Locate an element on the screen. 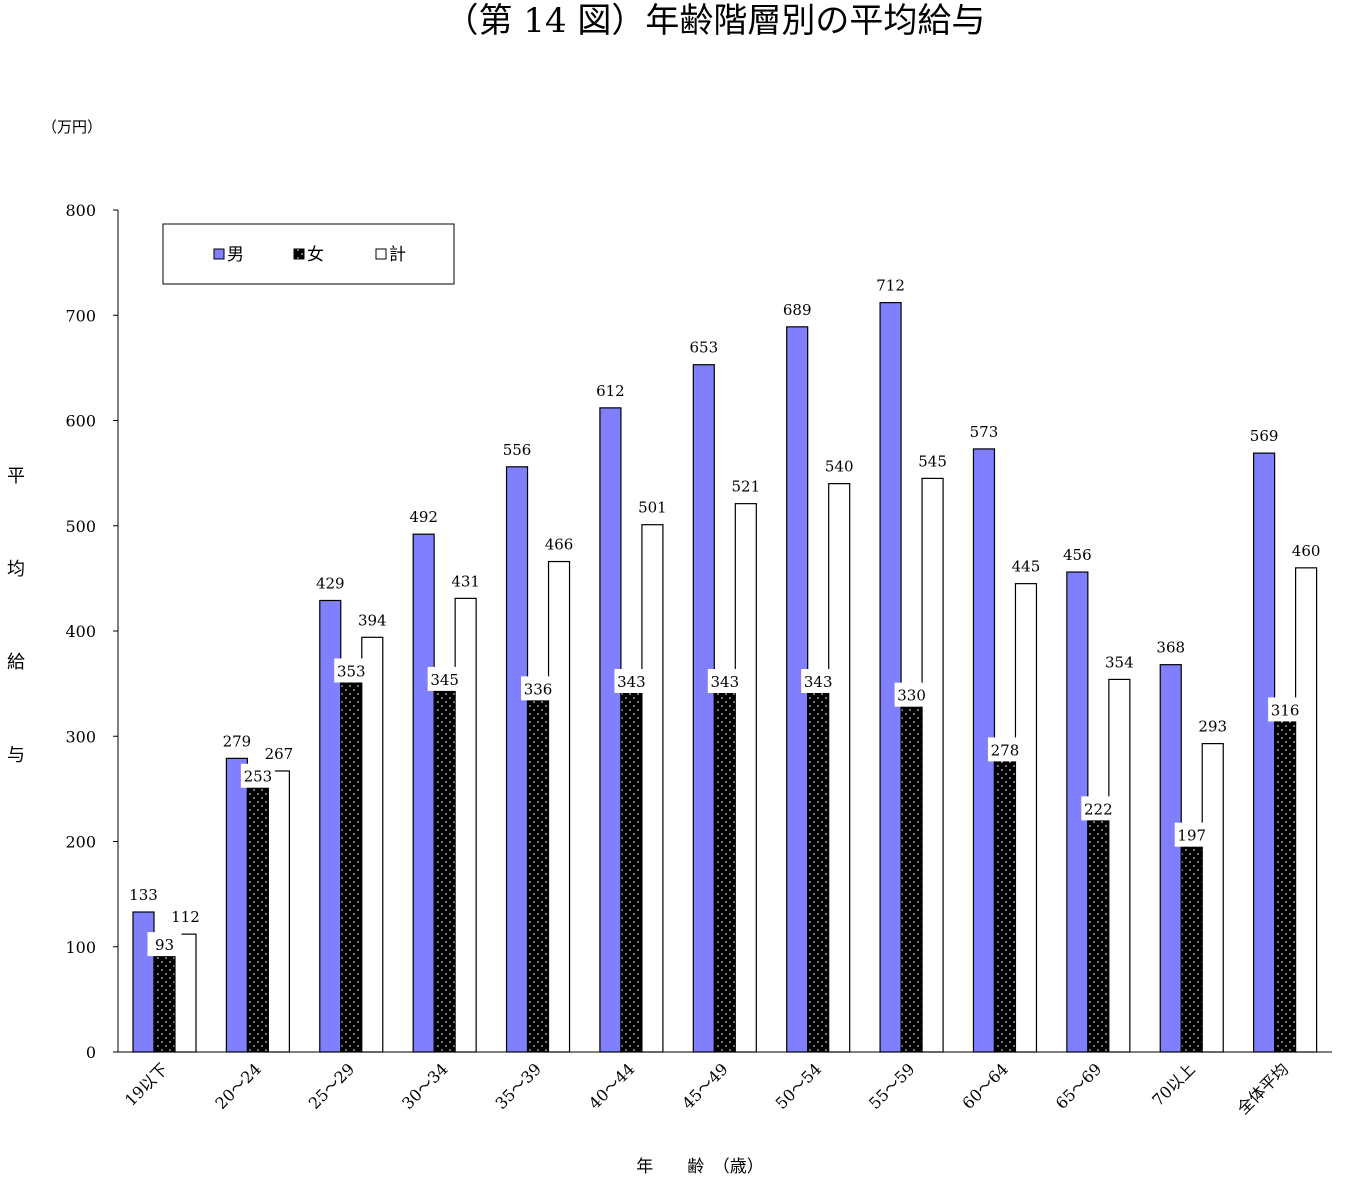 The width and height of the screenshot is (1362, 1184). data-label-total: 521 is located at coordinates (745, 487).